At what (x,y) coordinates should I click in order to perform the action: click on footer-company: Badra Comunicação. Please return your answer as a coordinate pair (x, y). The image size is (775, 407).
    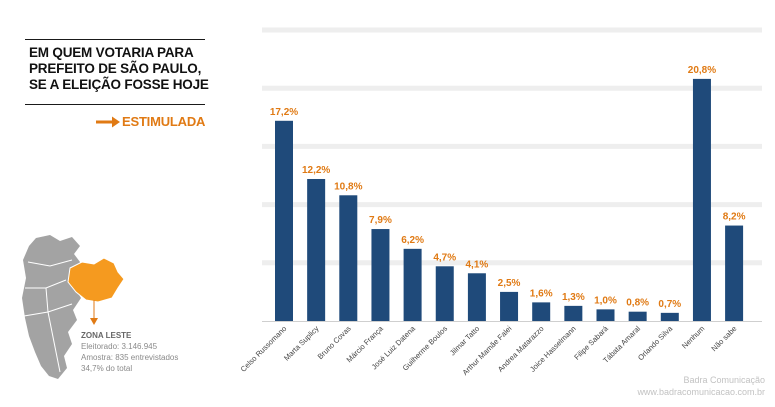
    Looking at the image, I should click on (724, 380).